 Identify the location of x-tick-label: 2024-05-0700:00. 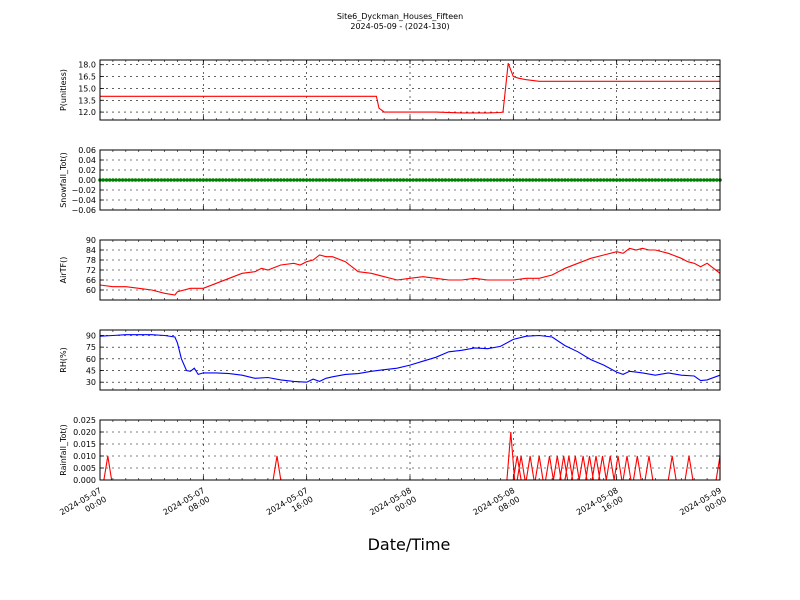
(83, 506).